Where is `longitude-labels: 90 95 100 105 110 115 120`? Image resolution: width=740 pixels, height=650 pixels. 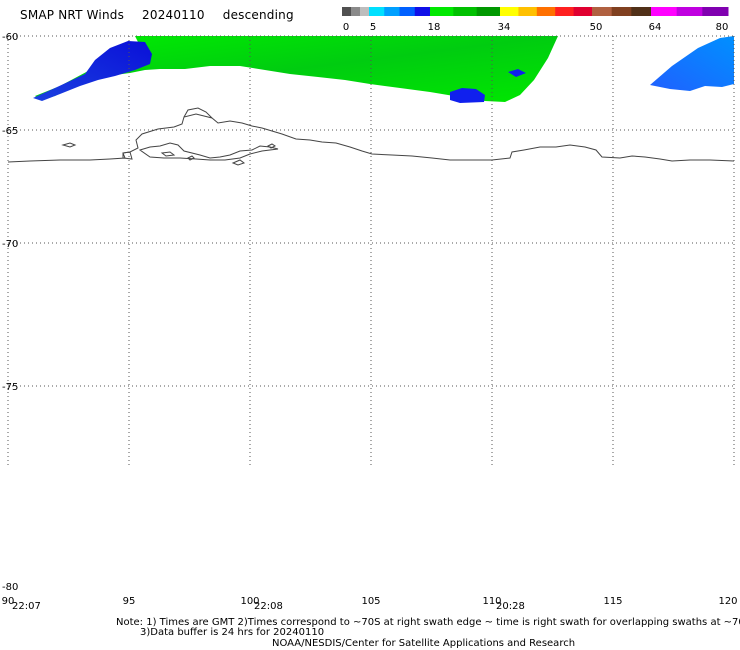
longitude-labels: 90 95 100 105 110 115 120 is located at coordinates (370, 601).